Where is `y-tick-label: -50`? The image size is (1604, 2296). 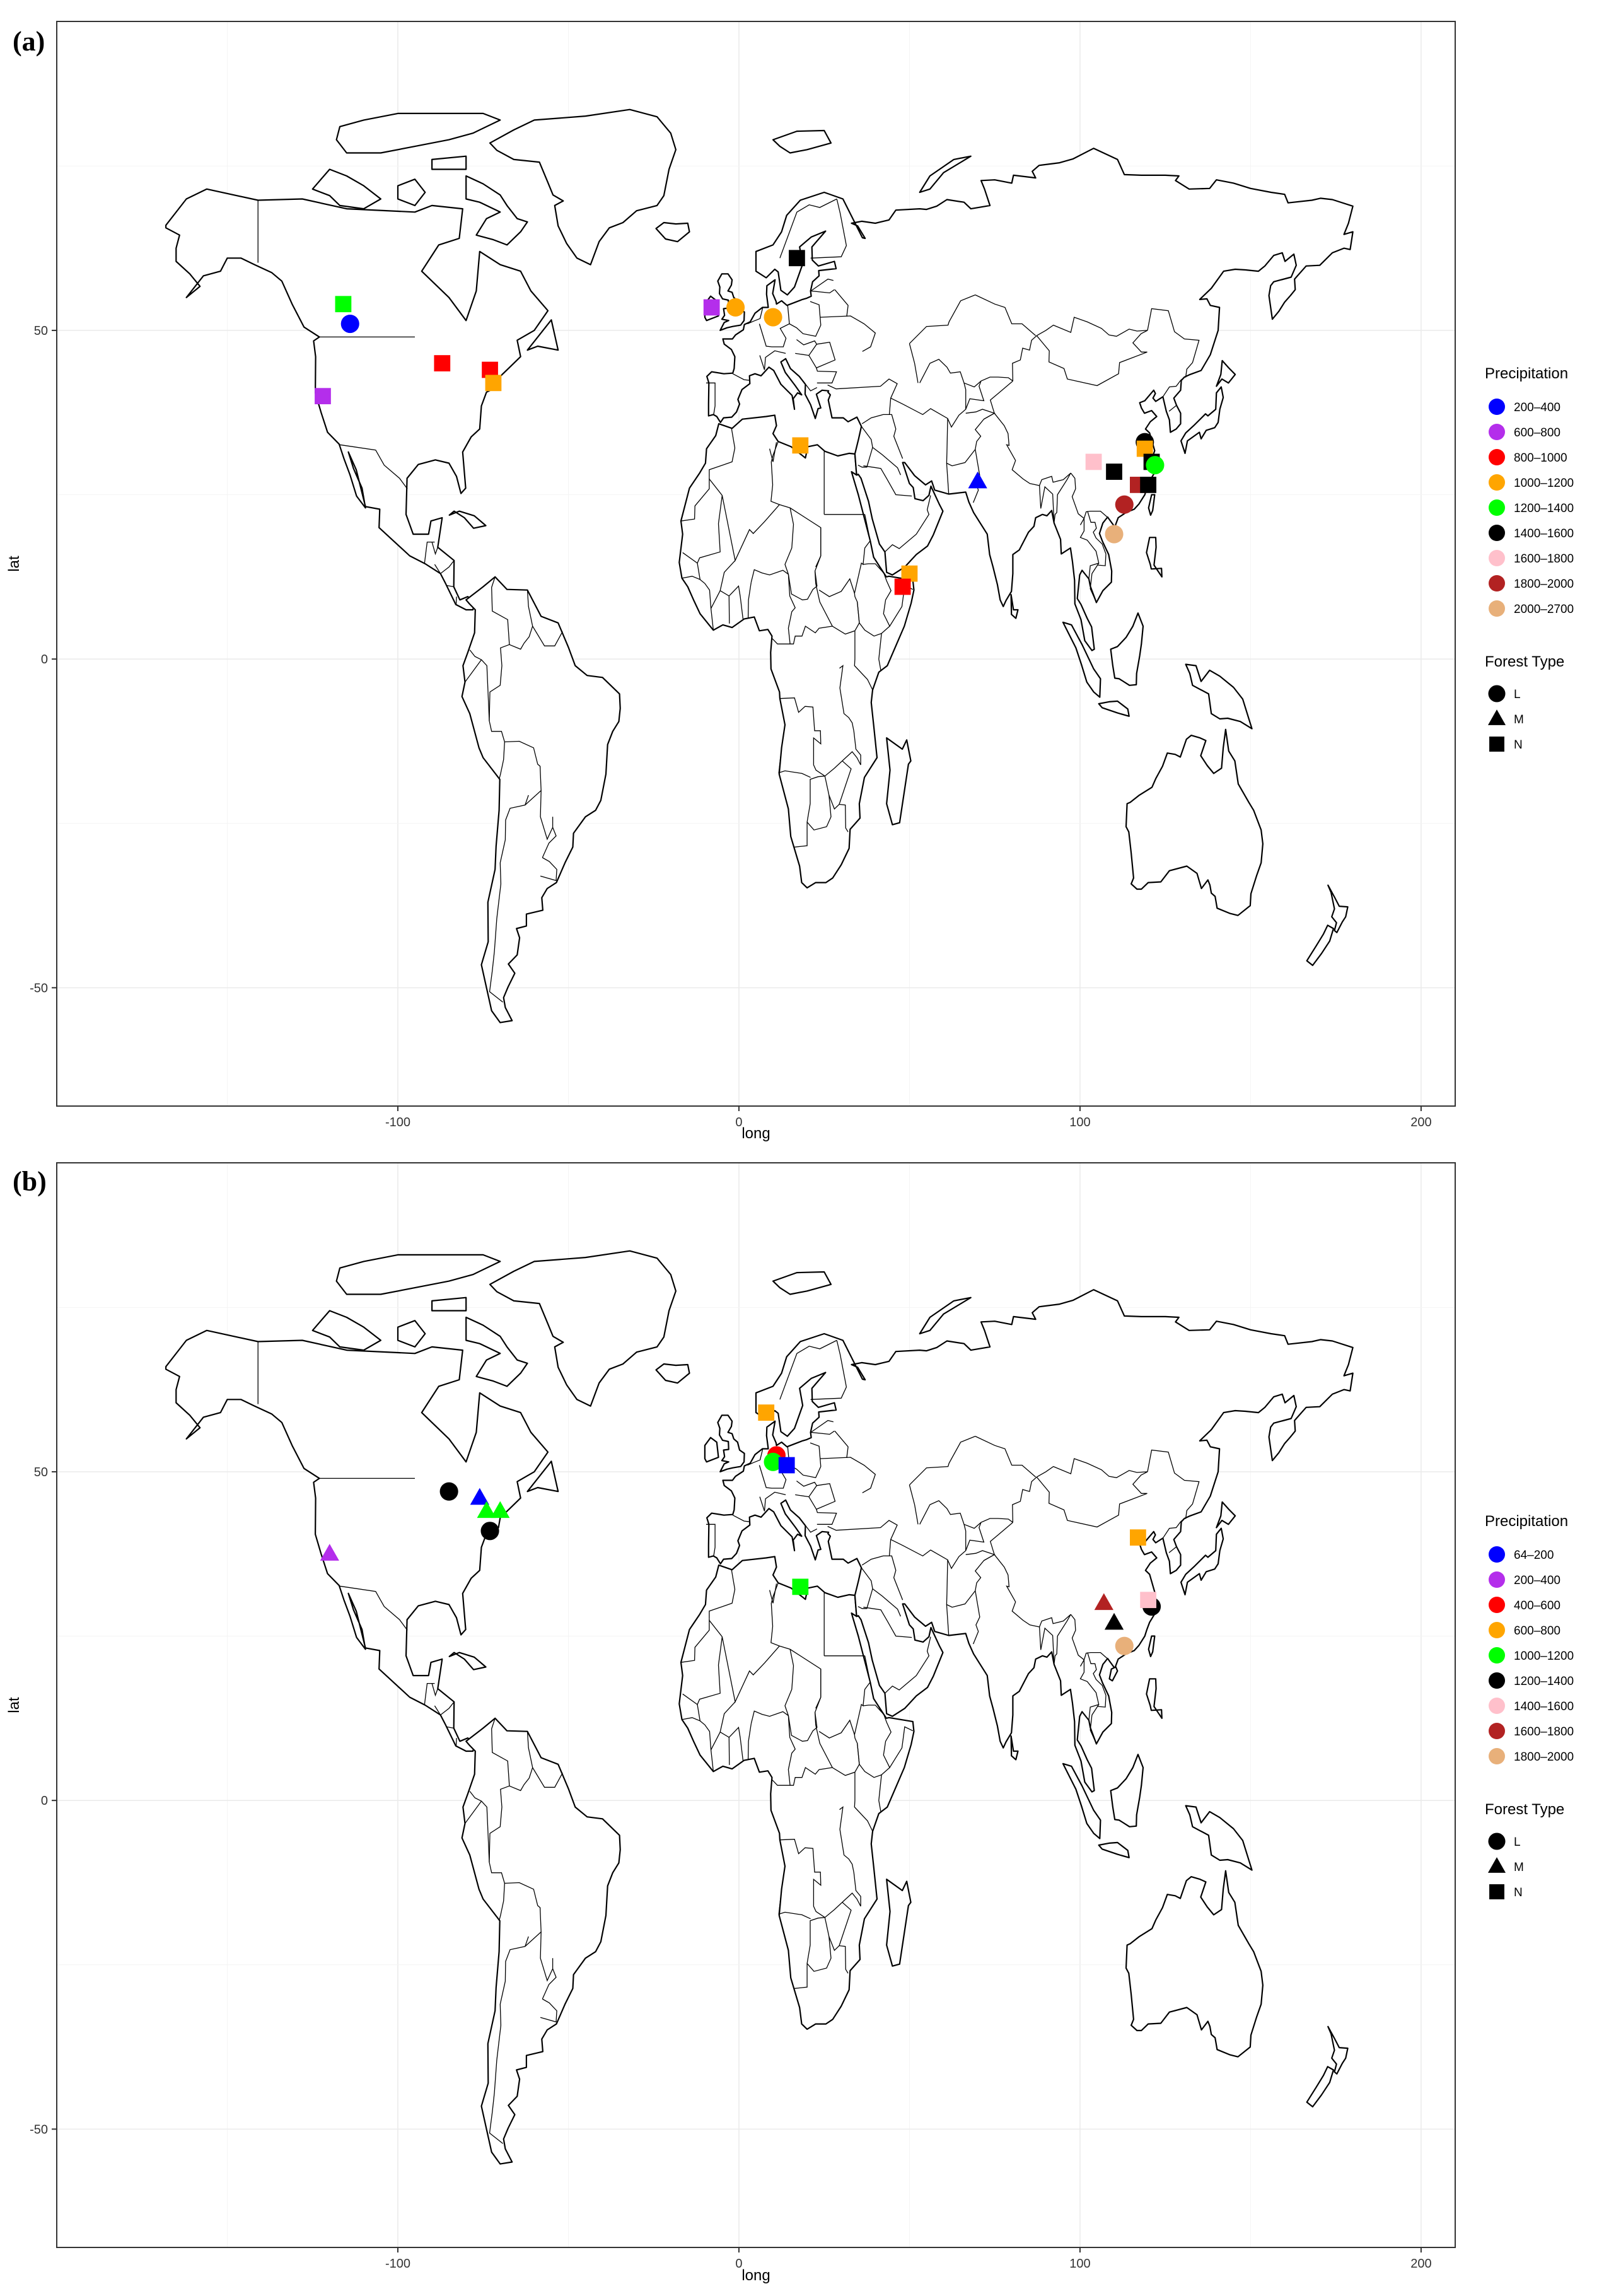 y-tick-label: -50 is located at coordinates (39, 2129).